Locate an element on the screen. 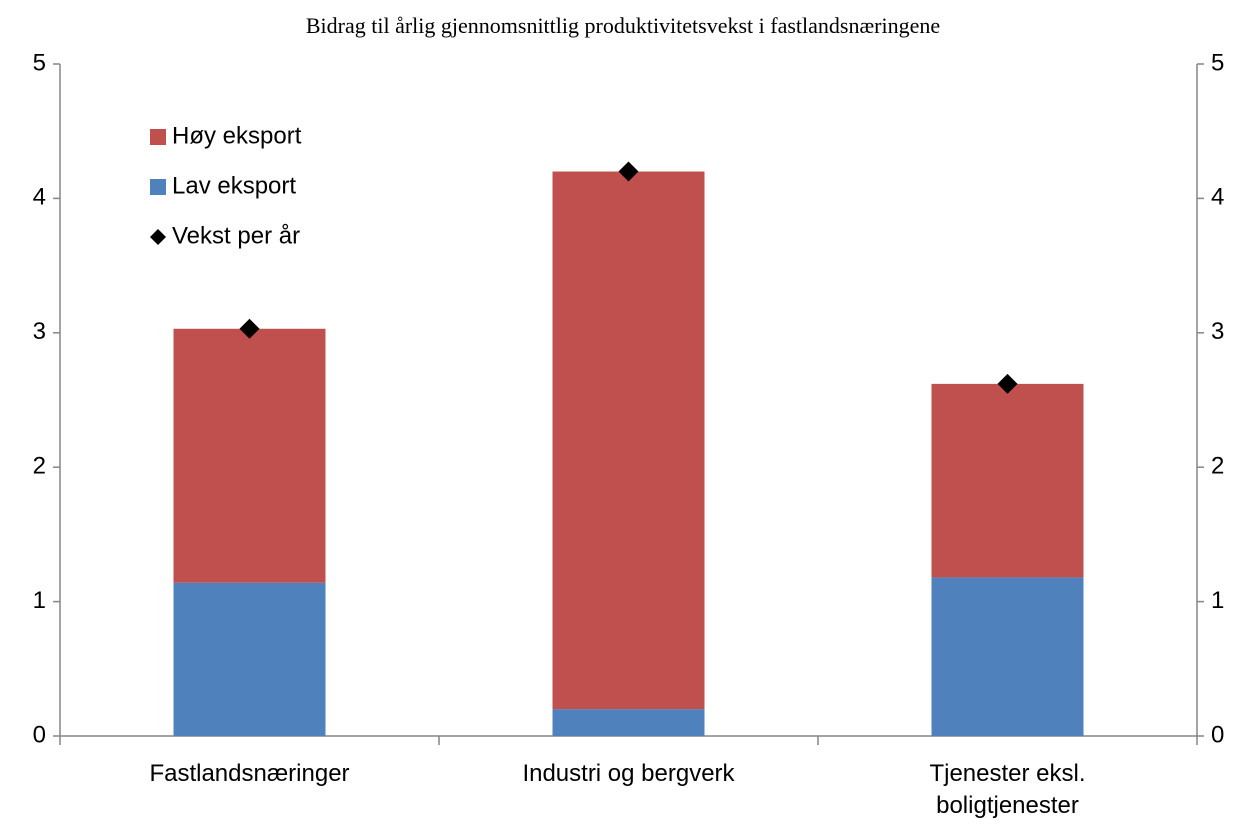 This screenshot has width=1246, height=829. y2-tick-label: 3 is located at coordinates (1217, 331).